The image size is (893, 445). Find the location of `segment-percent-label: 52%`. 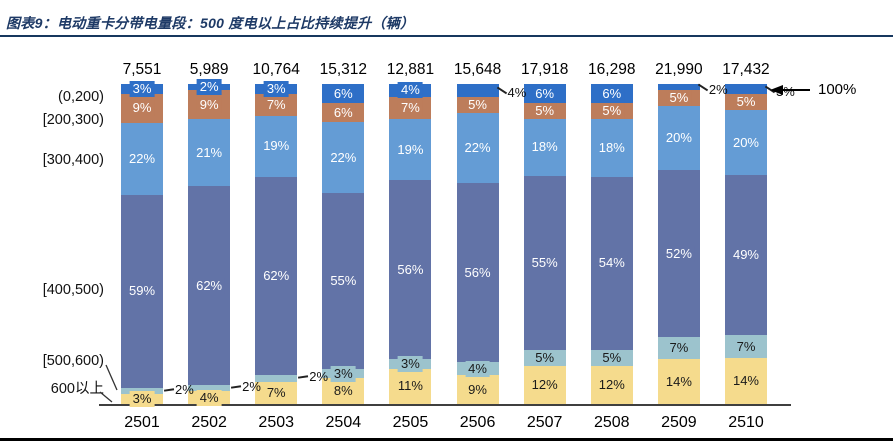

segment-percent-label: 52% is located at coordinates (678, 253).